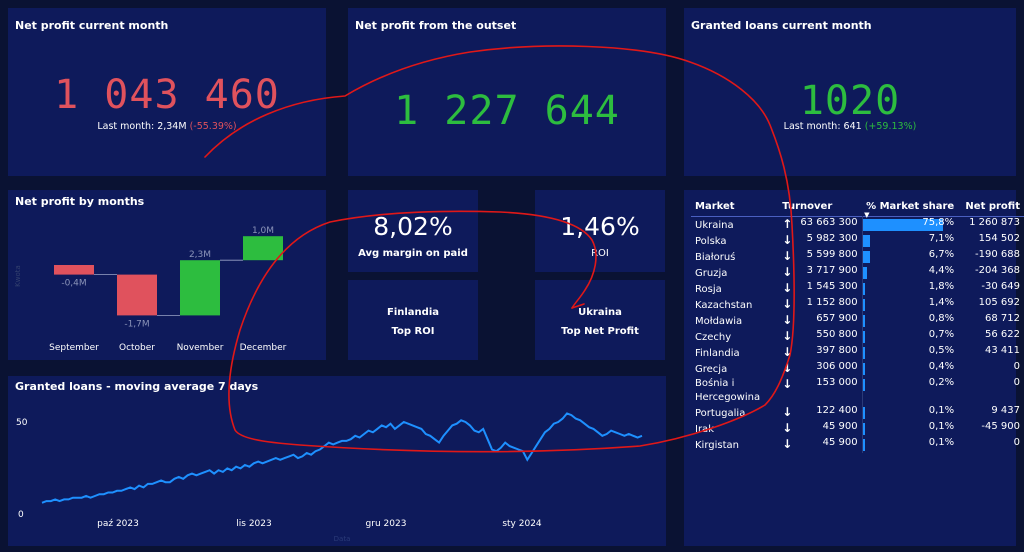 The image size is (1024, 552). I want to click on market-row: Mołdawia ↓ 657 900 0,8% 68 712, so click(857, 321).